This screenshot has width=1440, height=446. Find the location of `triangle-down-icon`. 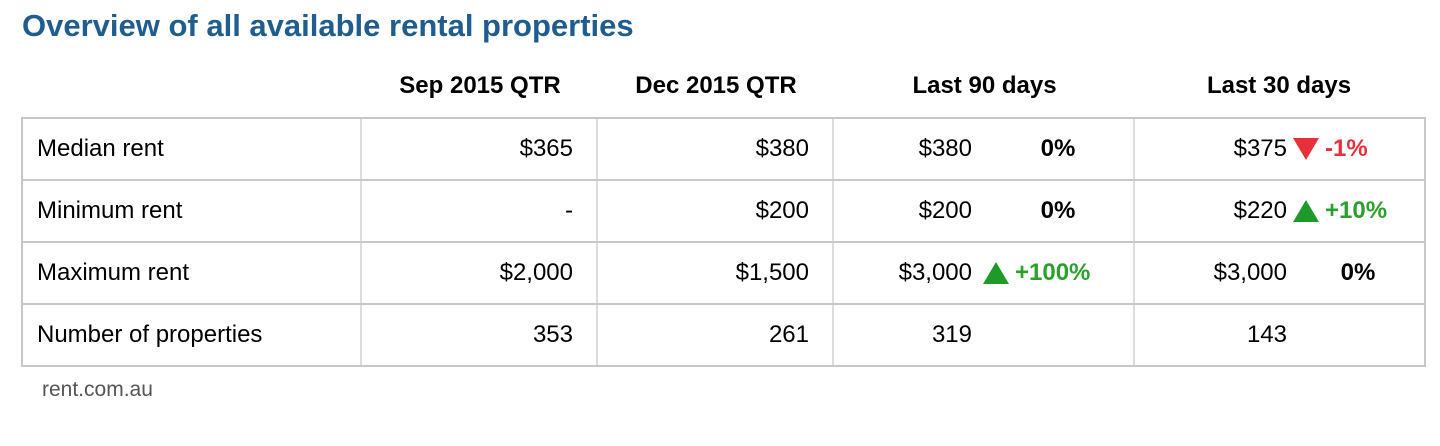

triangle-down-icon is located at coordinates (1306, 149).